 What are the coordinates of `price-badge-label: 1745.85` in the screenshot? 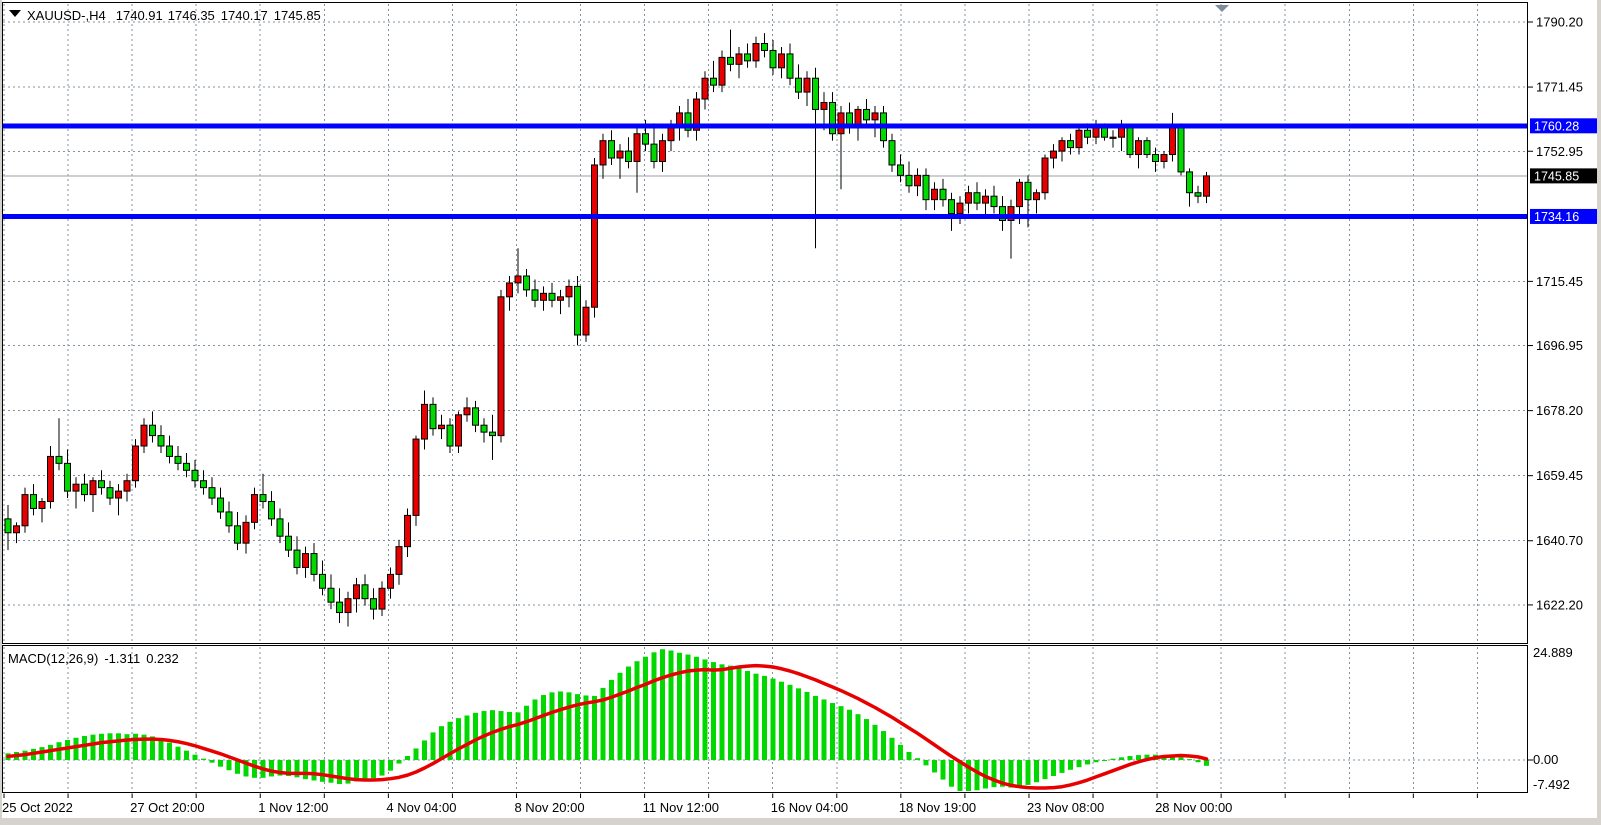 It's located at (1556, 177).